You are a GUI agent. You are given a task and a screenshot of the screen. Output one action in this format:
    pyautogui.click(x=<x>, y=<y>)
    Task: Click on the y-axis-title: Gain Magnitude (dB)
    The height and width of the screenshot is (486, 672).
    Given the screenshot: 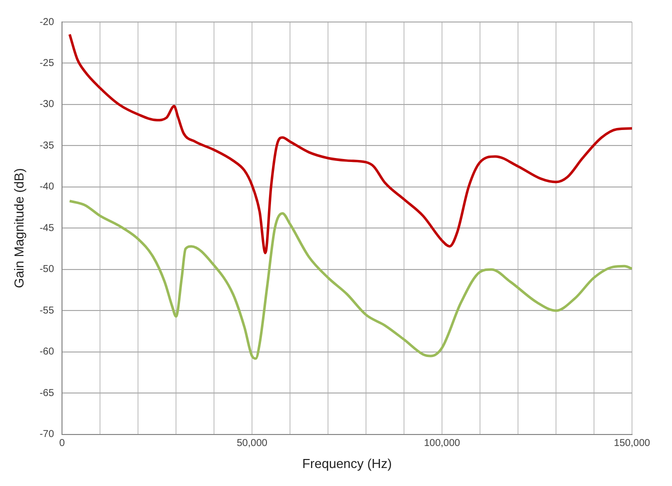 What is the action you would take?
    pyautogui.click(x=18, y=228)
    